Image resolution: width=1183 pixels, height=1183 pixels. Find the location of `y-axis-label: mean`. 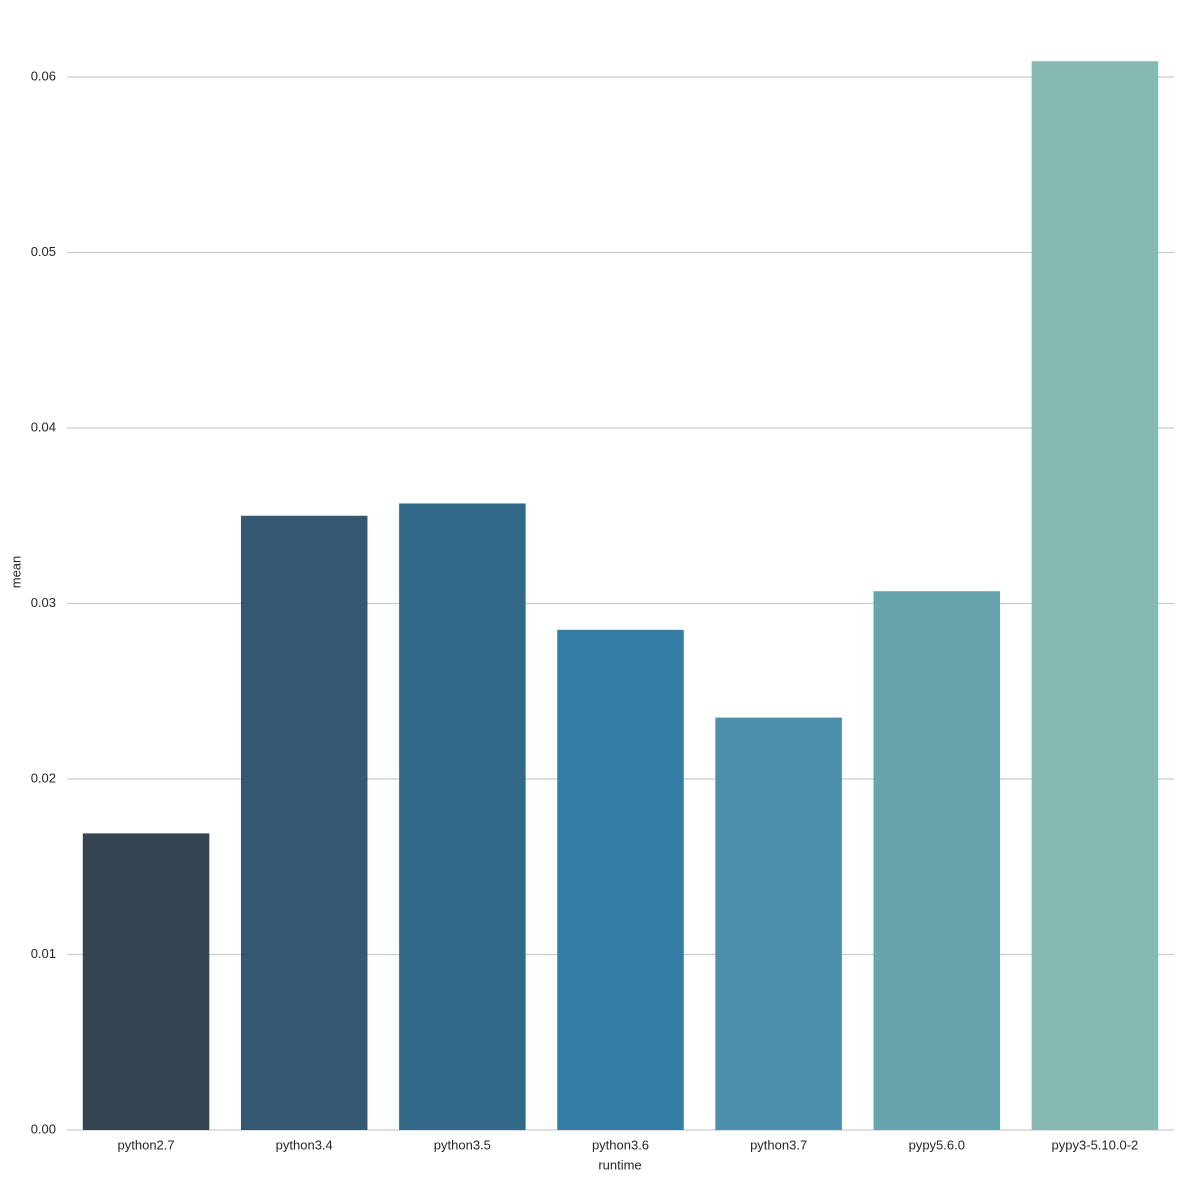

y-axis-label: mean is located at coordinates (15, 572).